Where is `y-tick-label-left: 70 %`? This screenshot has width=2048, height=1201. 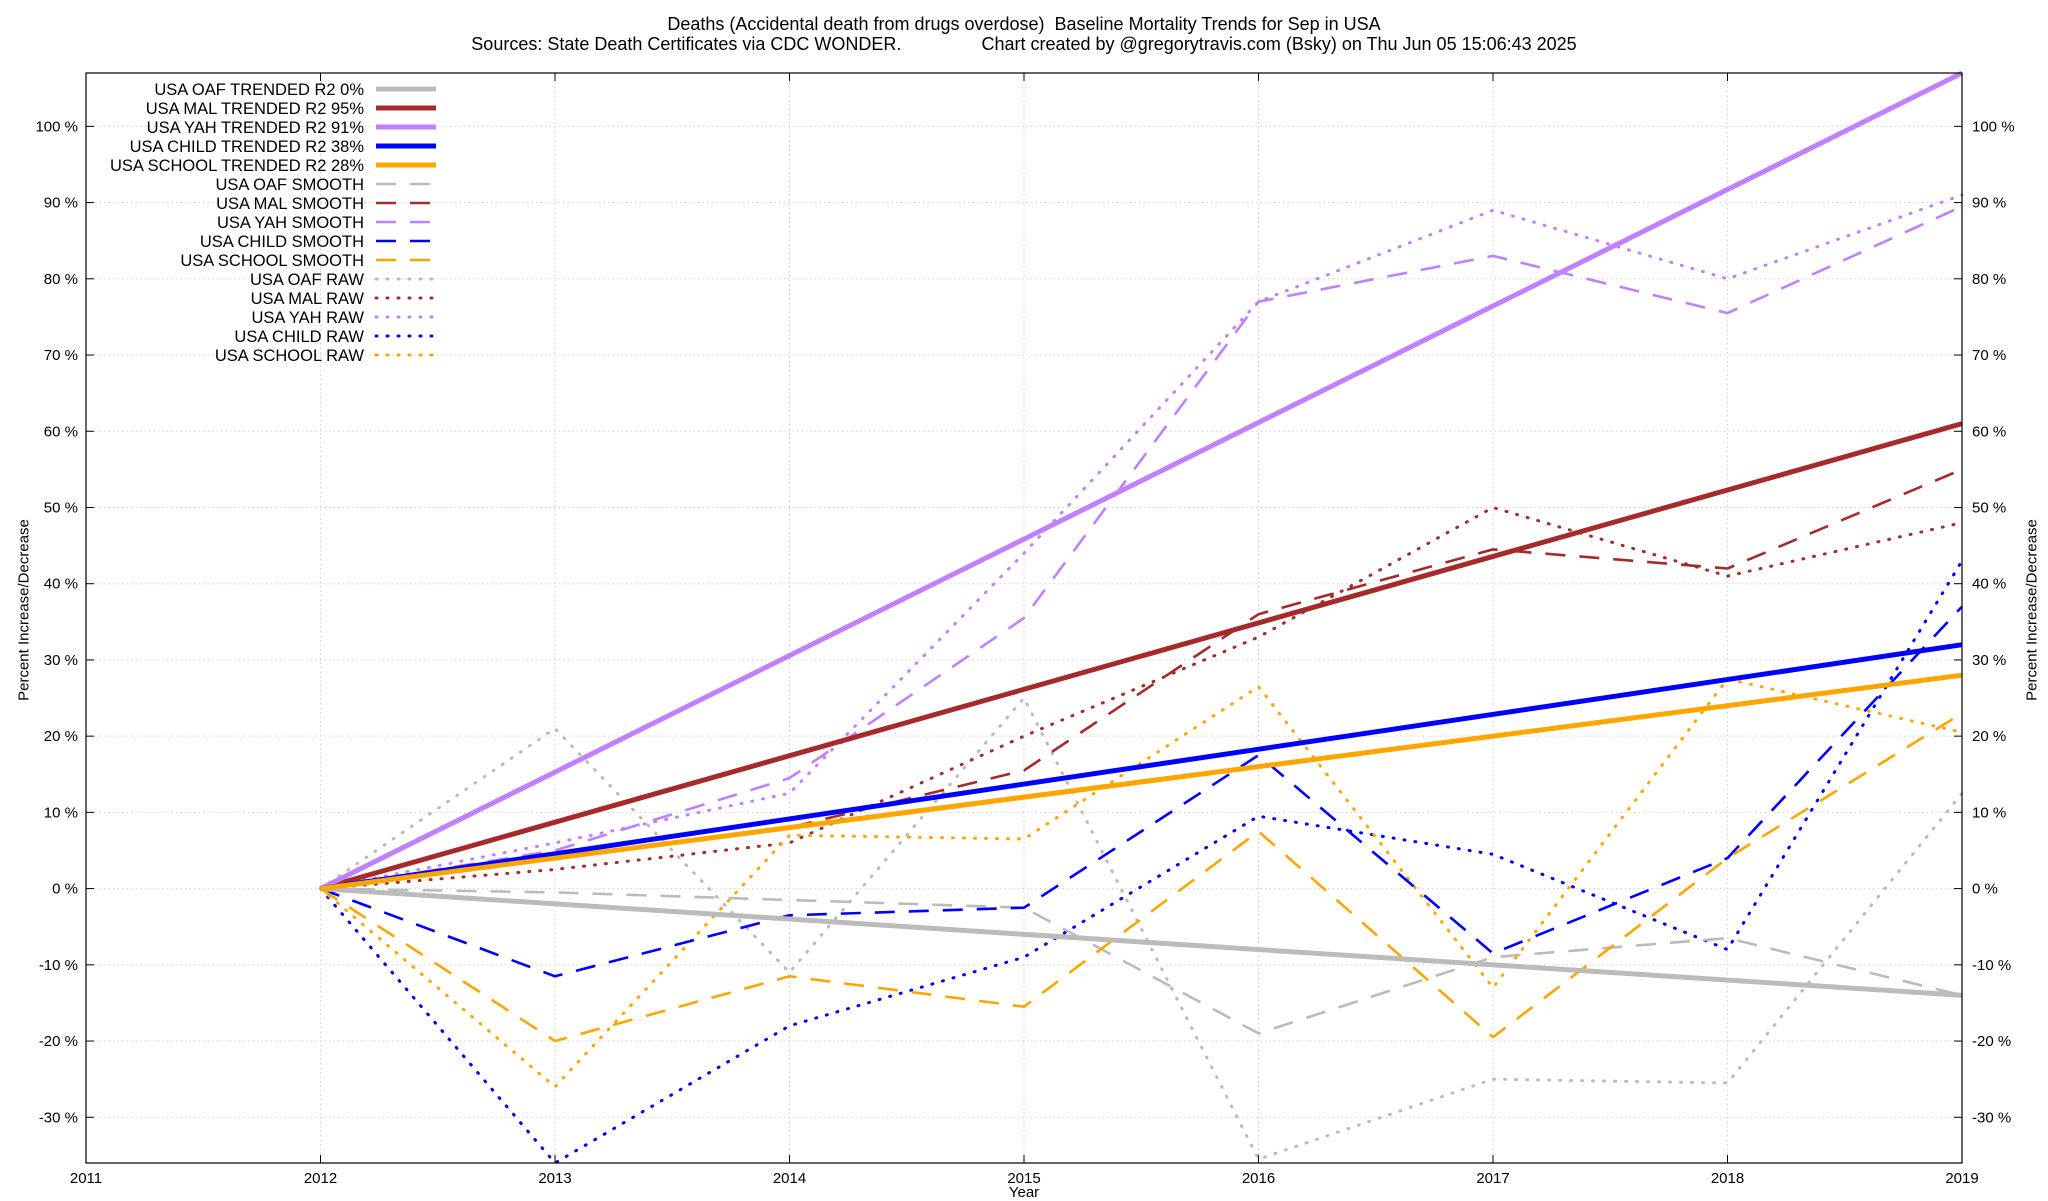 y-tick-label-left: 70 % is located at coordinates (61, 355).